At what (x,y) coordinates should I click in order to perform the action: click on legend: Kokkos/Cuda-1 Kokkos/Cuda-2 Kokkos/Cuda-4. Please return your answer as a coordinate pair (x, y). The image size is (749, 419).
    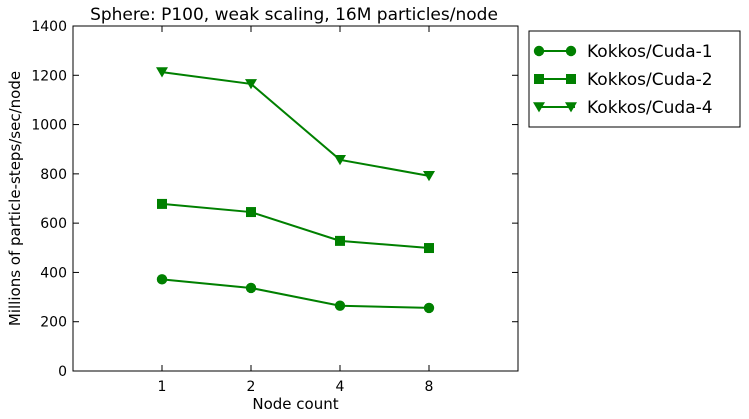
    Looking at the image, I should click on (634, 79).